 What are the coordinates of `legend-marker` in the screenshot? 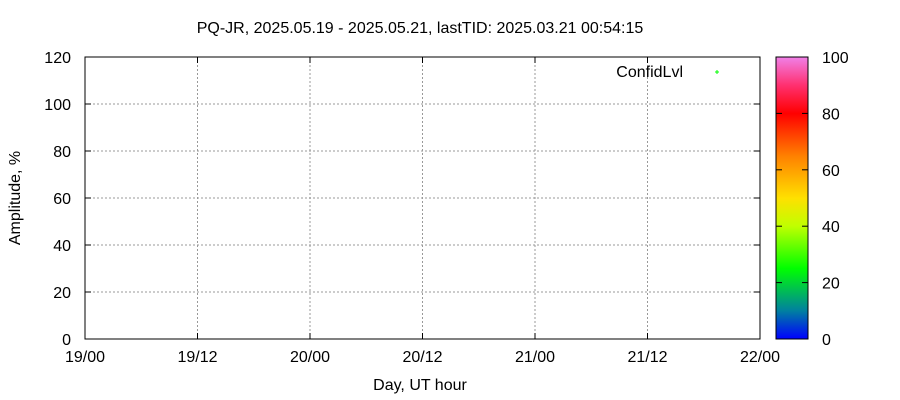 It's located at (717, 72).